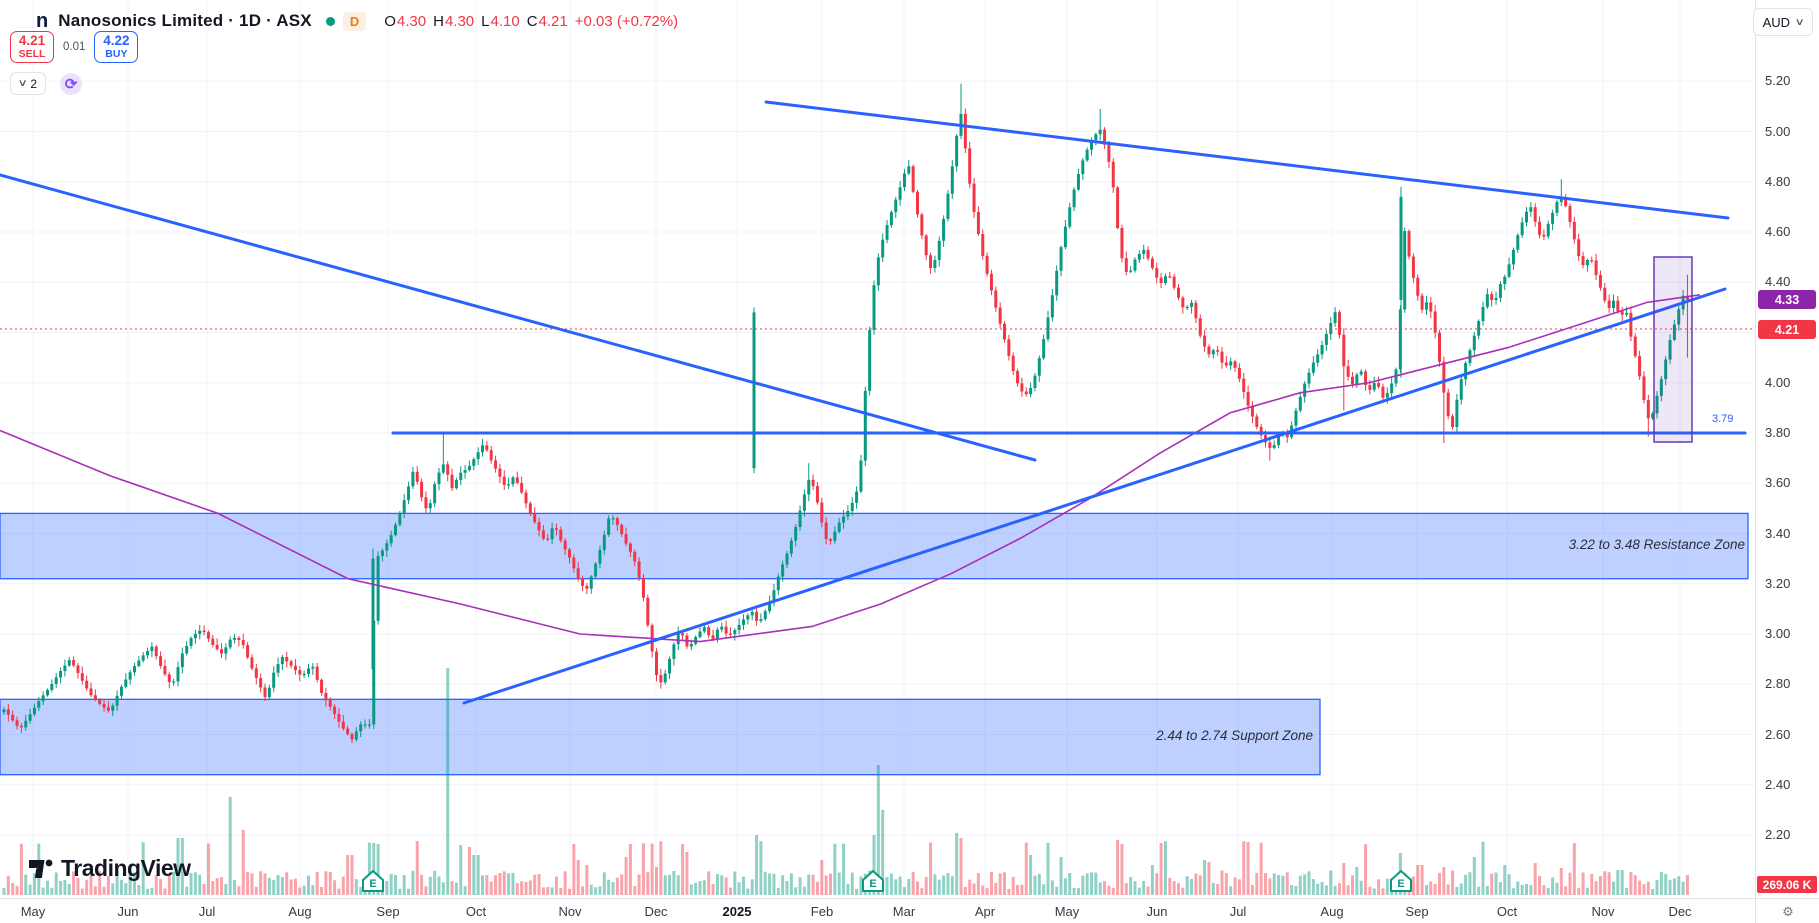  I want to click on object-tree-collapse-button: ∨ 2, so click(28, 83).